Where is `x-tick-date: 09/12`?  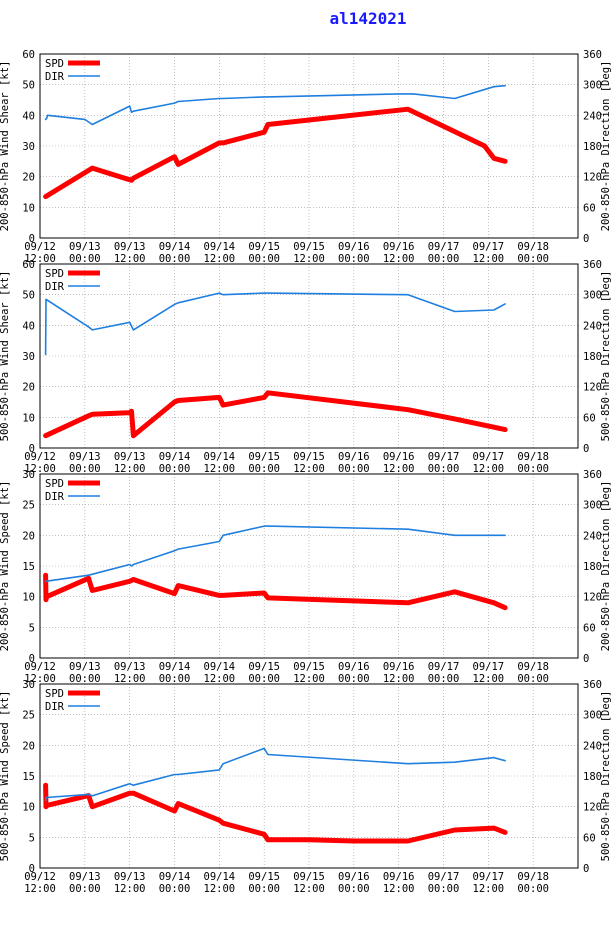
x-tick-date: 09/12 is located at coordinates (40, 457).